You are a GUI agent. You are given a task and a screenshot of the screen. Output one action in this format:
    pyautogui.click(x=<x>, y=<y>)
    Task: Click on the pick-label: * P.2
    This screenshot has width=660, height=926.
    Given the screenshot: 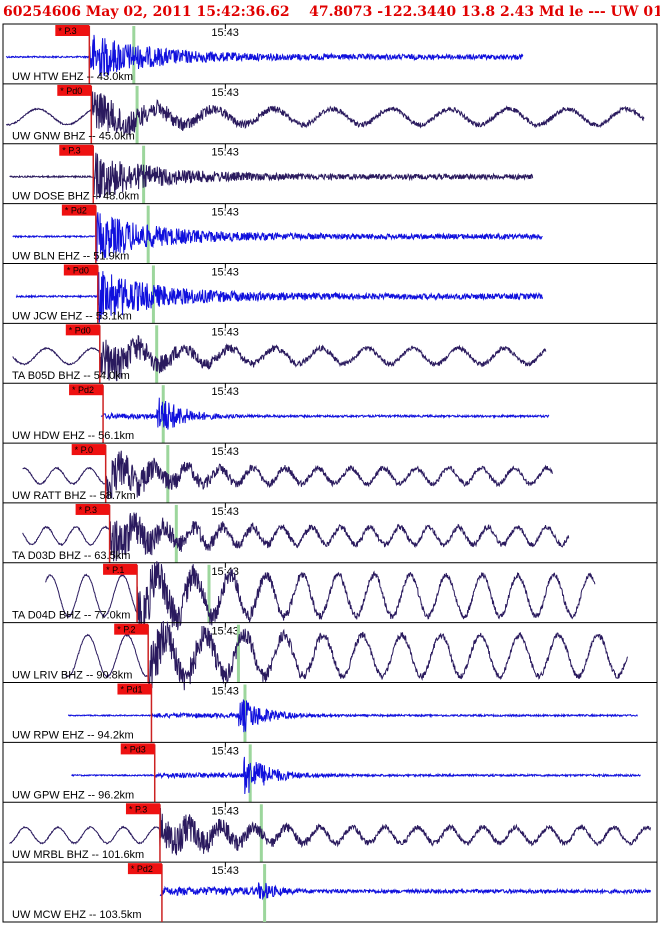 What is the action you would take?
    pyautogui.click(x=126, y=630)
    